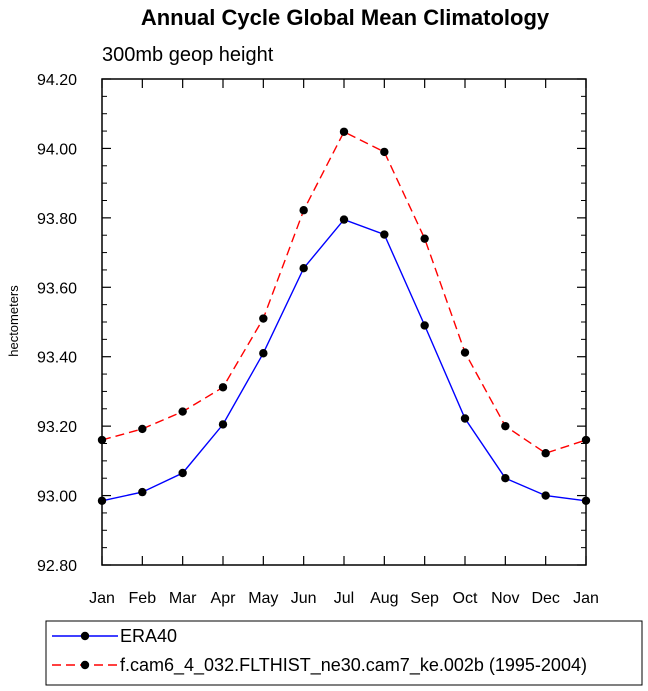 The height and width of the screenshot is (691, 648). I want to click on x-tick-label: Apr, so click(224, 598).